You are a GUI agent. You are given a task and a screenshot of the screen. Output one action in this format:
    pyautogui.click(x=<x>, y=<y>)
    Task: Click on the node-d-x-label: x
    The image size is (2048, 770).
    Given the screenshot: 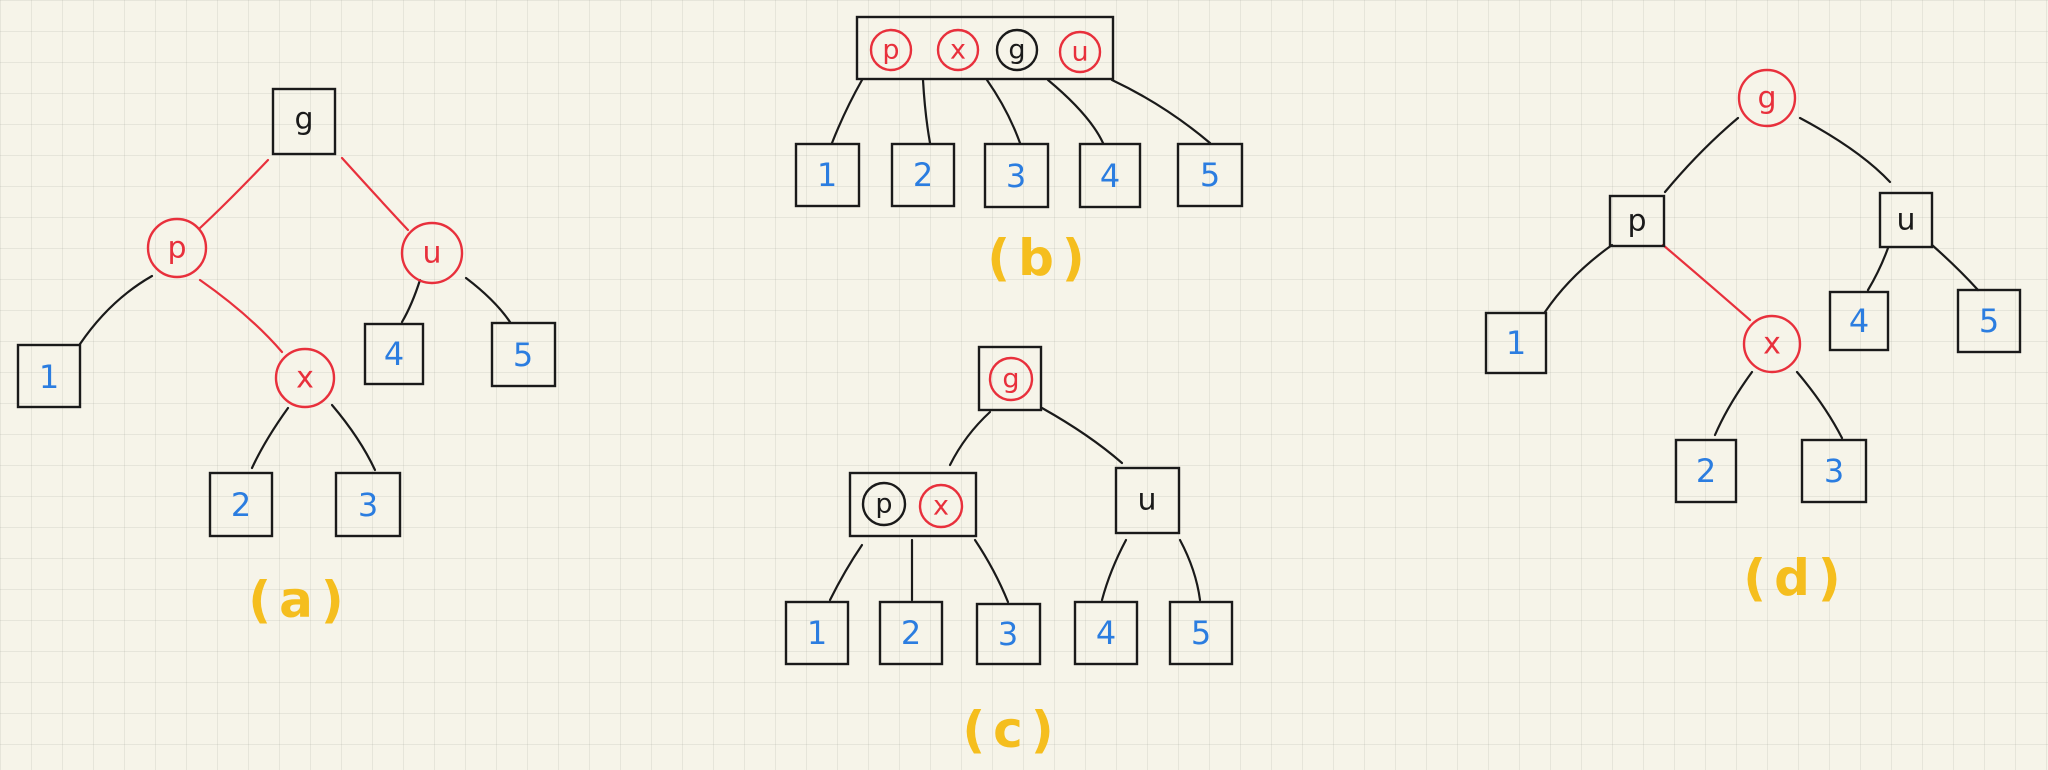 What is the action you would take?
    pyautogui.click(x=1772, y=344)
    